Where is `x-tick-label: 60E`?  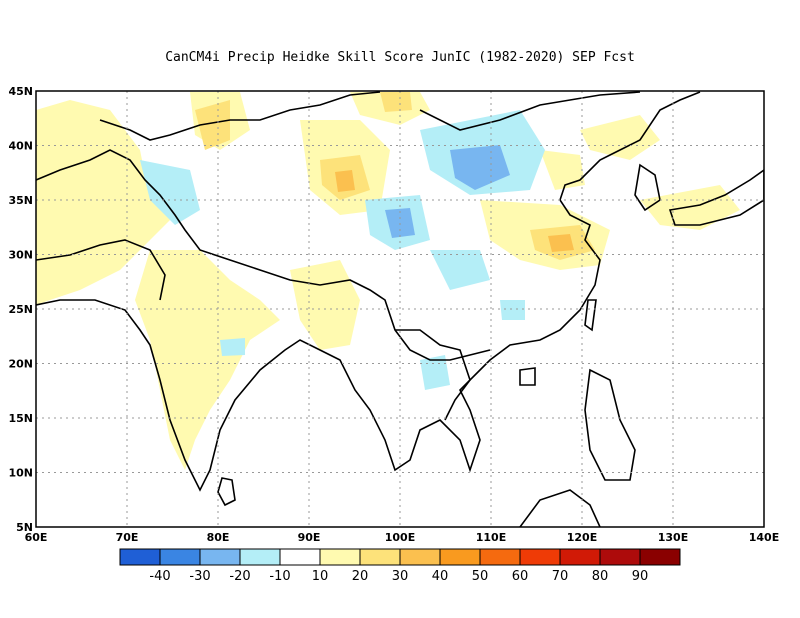
x-tick-label: 60E is located at coordinates (36, 537).